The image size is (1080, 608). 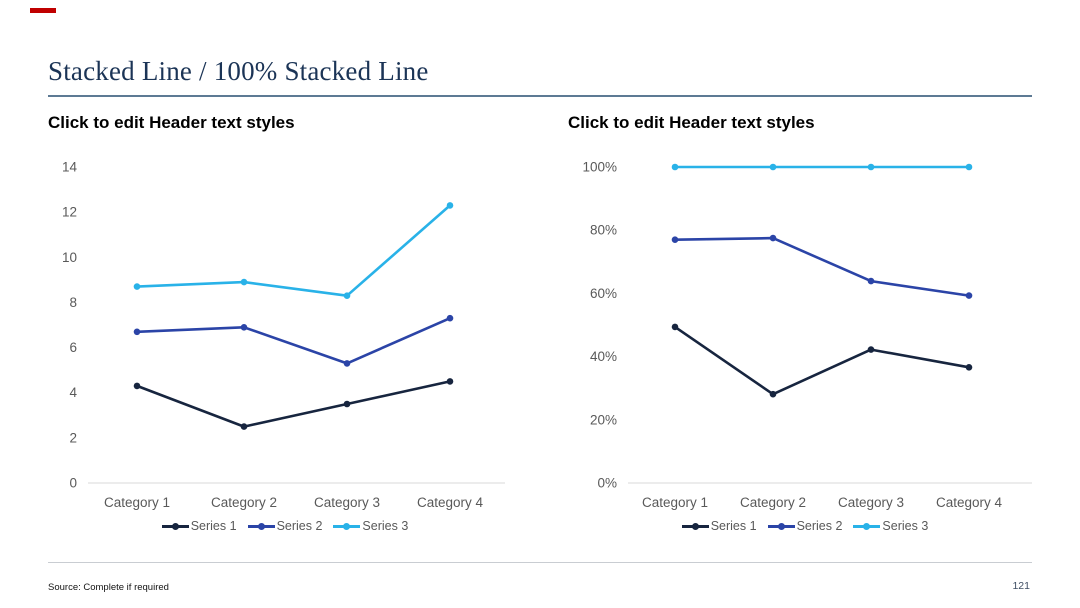 I want to click on y-axis-tick-label: 8, so click(x=73, y=302).